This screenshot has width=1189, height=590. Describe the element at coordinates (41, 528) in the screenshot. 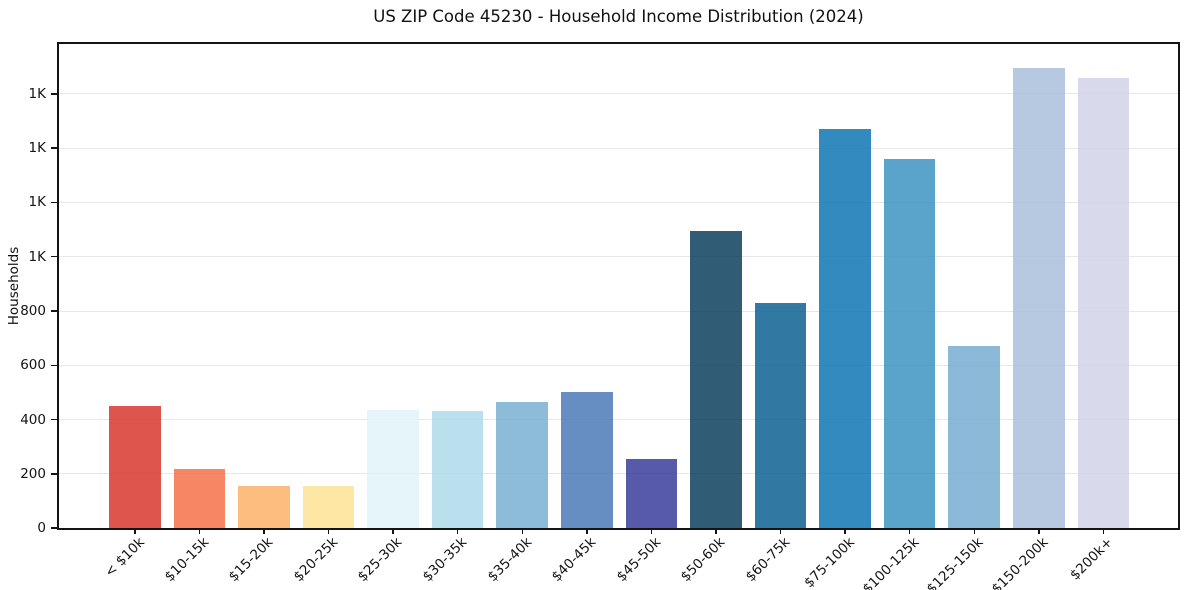

I see `y-tick-label: 0` at that location.